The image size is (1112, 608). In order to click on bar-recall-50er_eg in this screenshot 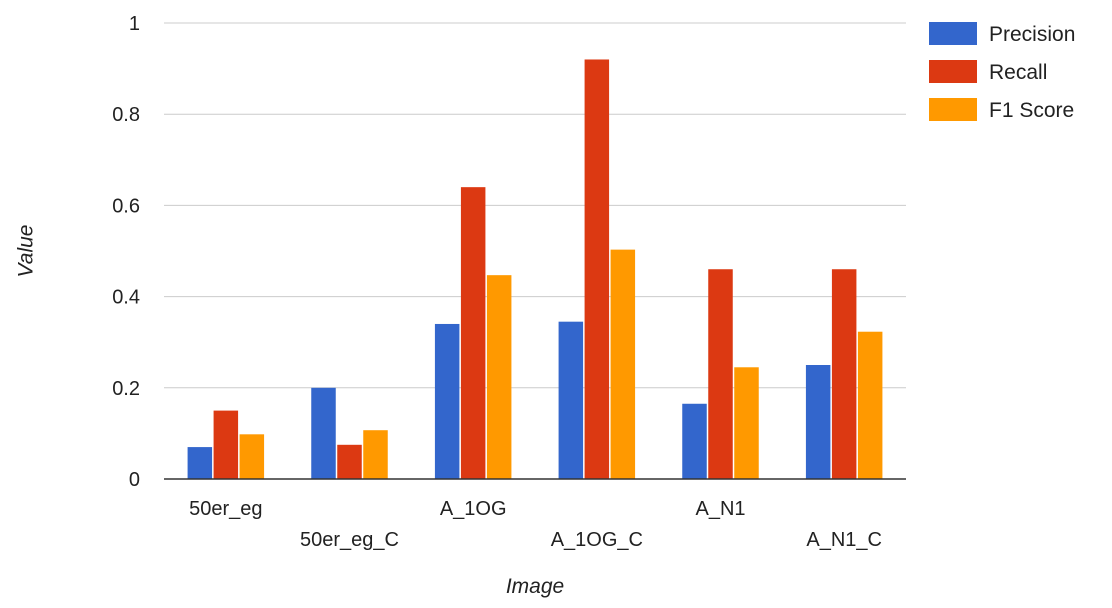, I will do `click(226, 444)`.